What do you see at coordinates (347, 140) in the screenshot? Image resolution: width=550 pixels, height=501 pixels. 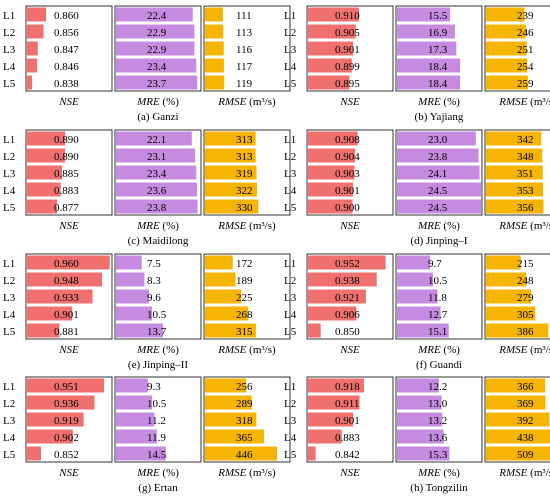 I see `data-label: 0.908` at bounding box center [347, 140].